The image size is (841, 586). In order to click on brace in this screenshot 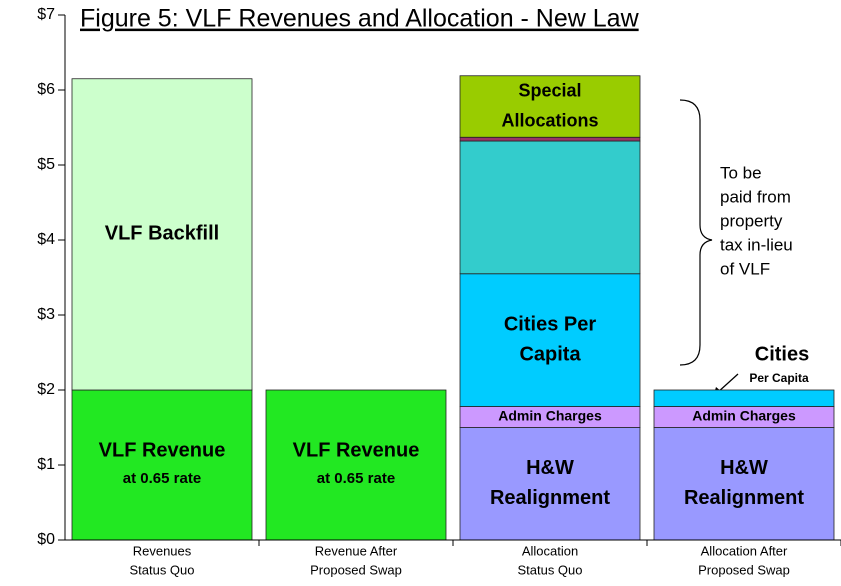, I will do `click(696, 232)`.